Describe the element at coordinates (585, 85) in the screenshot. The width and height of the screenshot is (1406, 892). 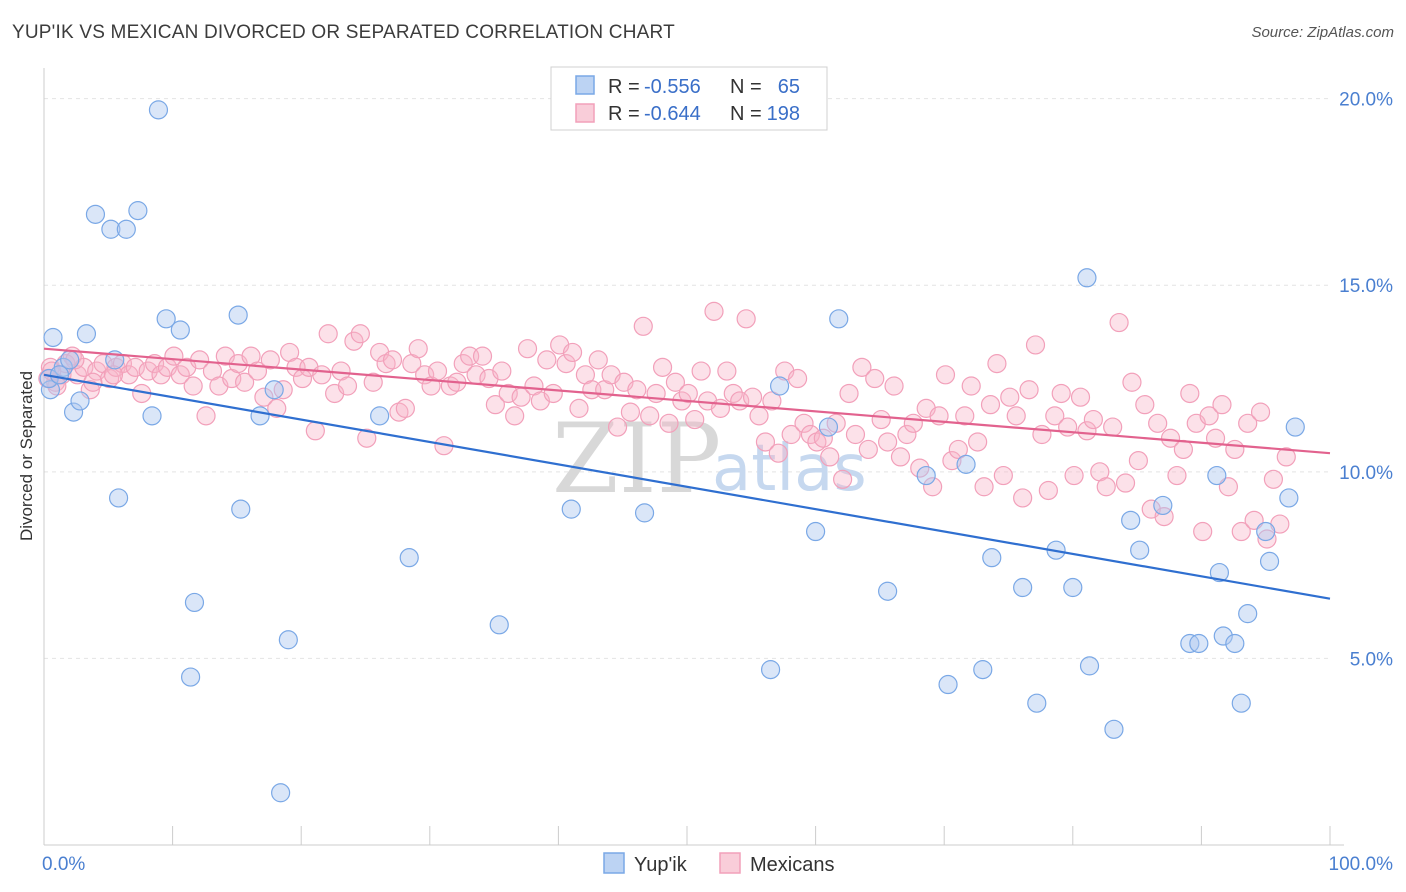
I see `legend-swatch-yupik` at that location.